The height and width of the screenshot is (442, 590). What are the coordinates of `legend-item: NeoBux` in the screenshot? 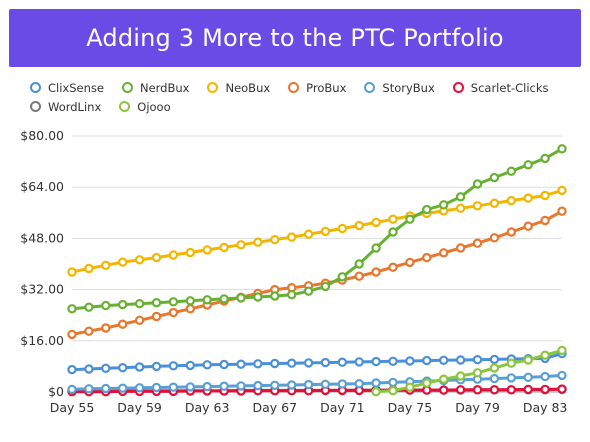 It's located at (238, 87).